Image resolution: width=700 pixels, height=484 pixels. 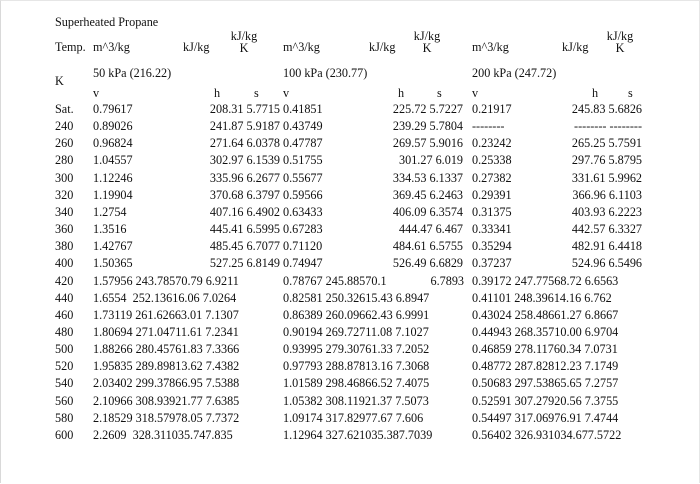 What do you see at coordinates (165, 298) in the screenshot?
I see `row-11-a-0: 1.6554 252.13616.06 7.0264` at bounding box center [165, 298].